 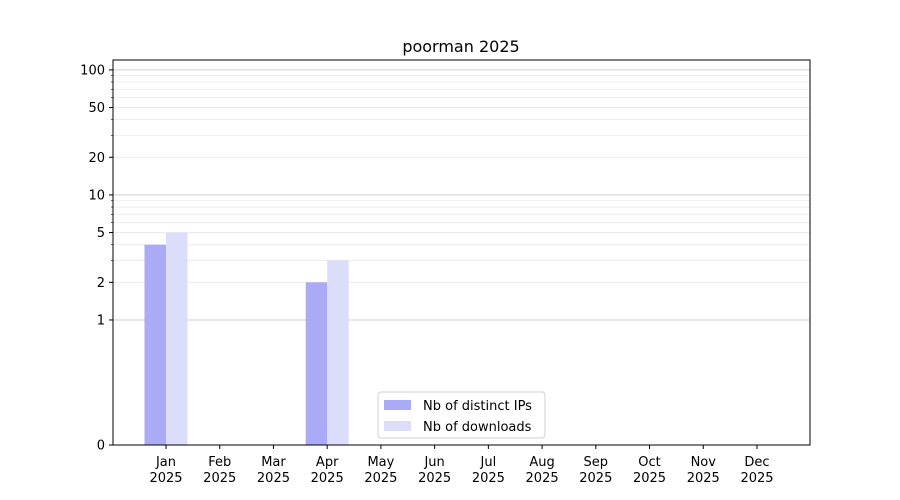 What do you see at coordinates (165, 462) in the screenshot?
I see `x-tick-label-month: Jan` at bounding box center [165, 462].